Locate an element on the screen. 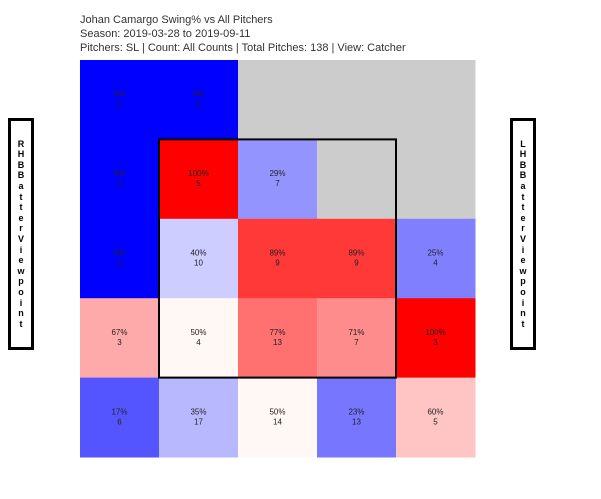  cell-swing-pct: 77% is located at coordinates (277, 332).